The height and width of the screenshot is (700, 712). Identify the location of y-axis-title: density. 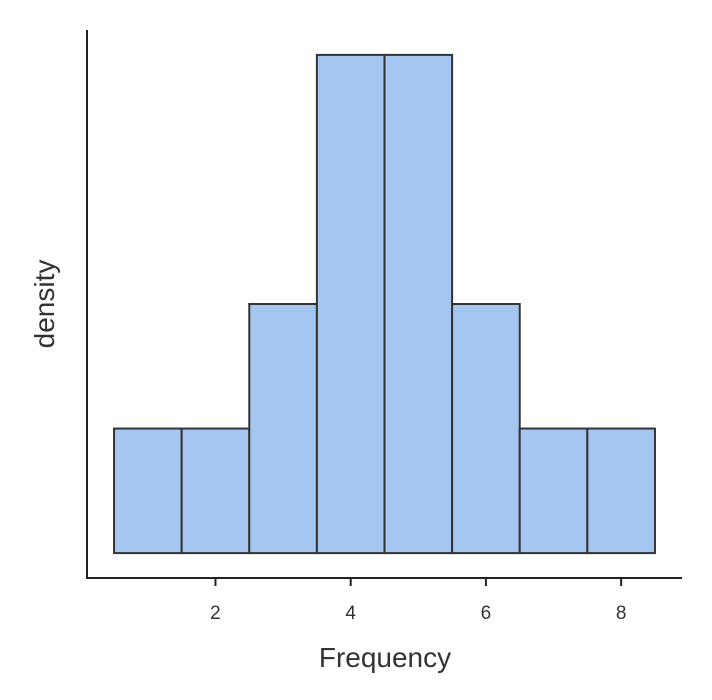
(44, 304).